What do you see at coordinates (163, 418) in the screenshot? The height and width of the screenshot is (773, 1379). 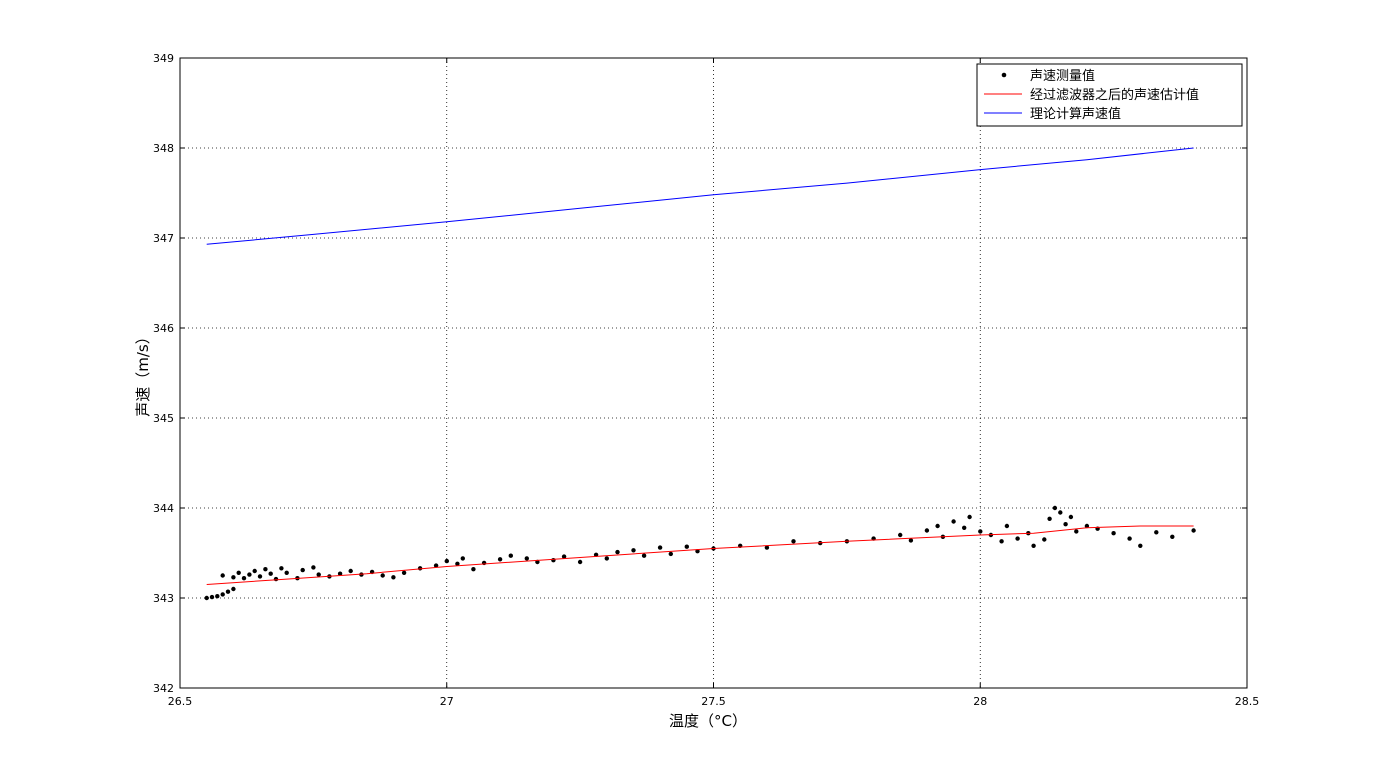 I see `y-tick-label: 345` at bounding box center [163, 418].